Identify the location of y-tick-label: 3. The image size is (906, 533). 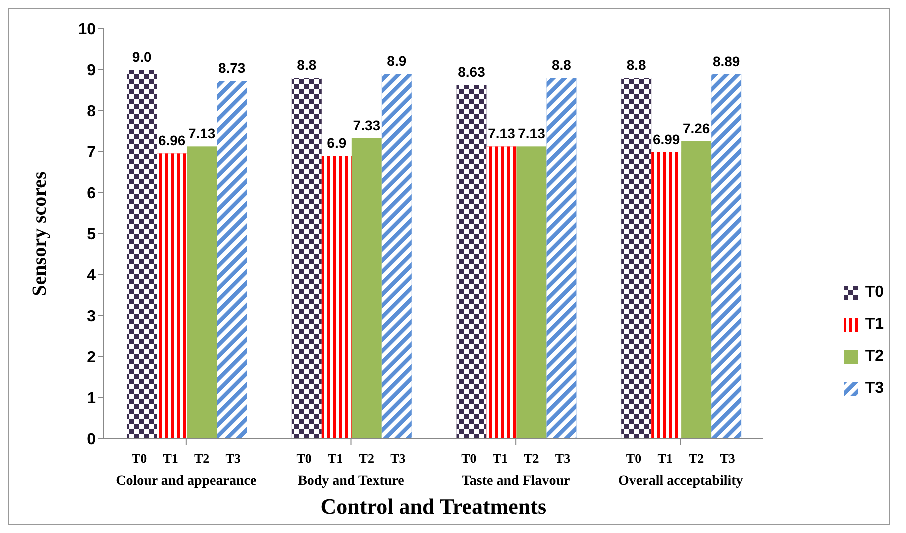
(91, 317).